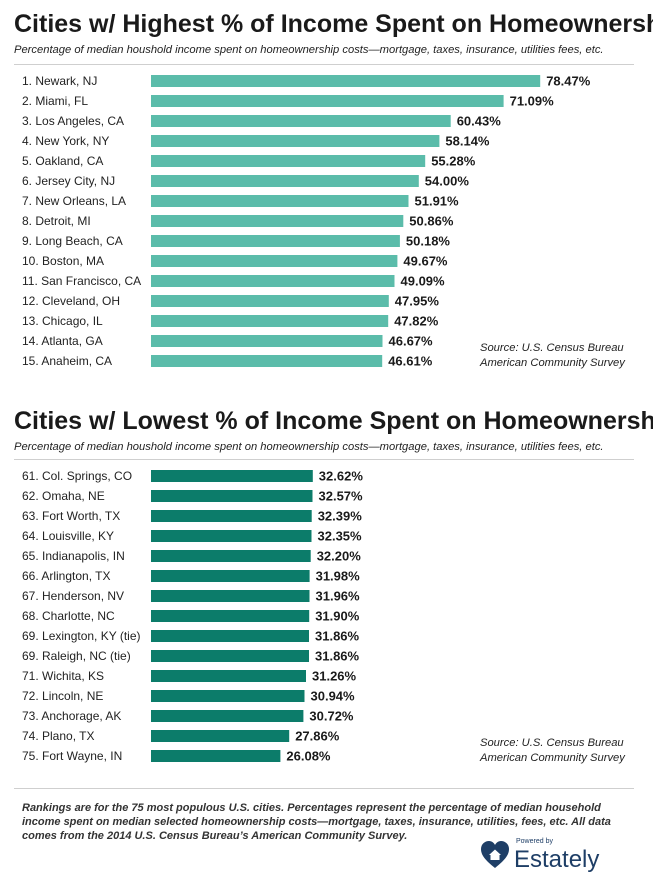  Describe the element at coordinates (62, 341) in the screenshot. I see `category-label: 14. Atlanta, GA` at that location.